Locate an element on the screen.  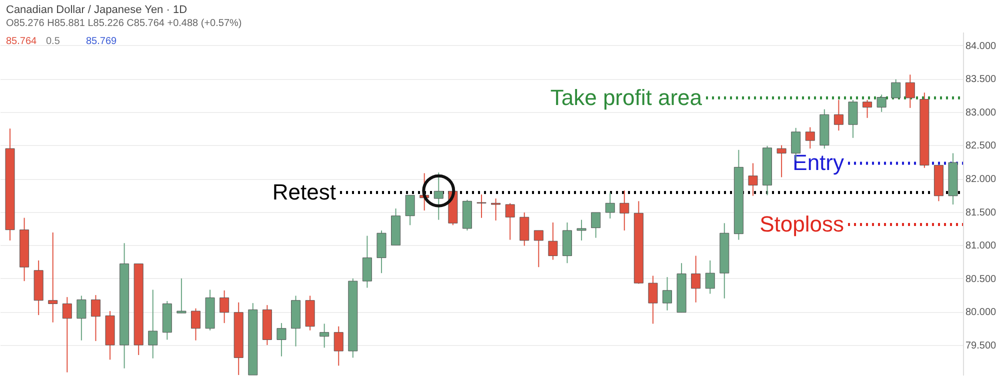
ref-line-label: Take profit area is located at coordinates (626, 97).